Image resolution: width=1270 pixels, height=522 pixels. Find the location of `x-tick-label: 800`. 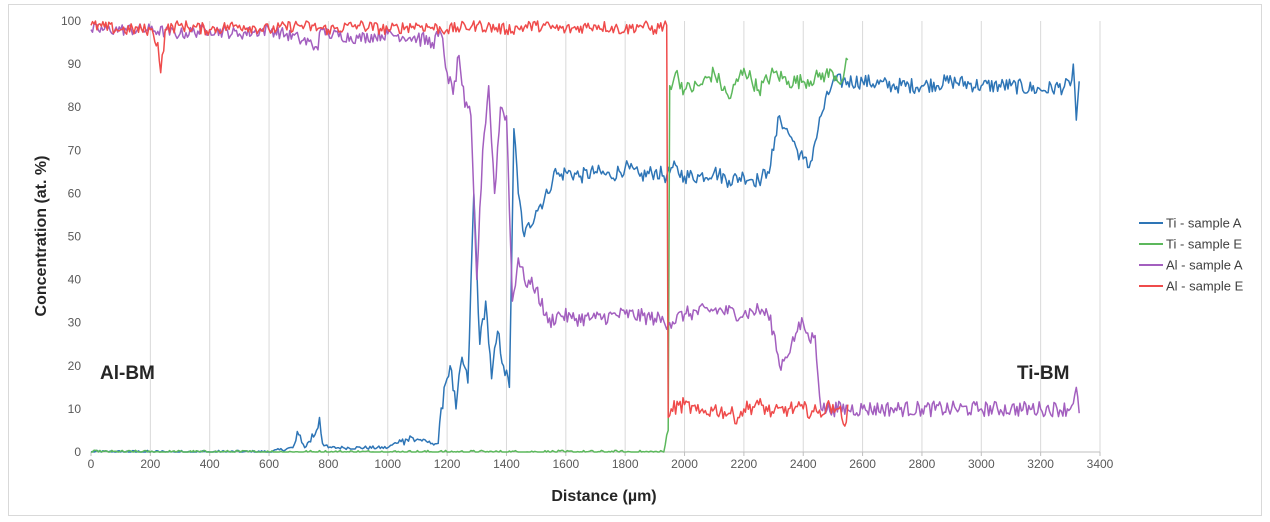

x-tick-label: 800 is located at coordinates (328, 464).